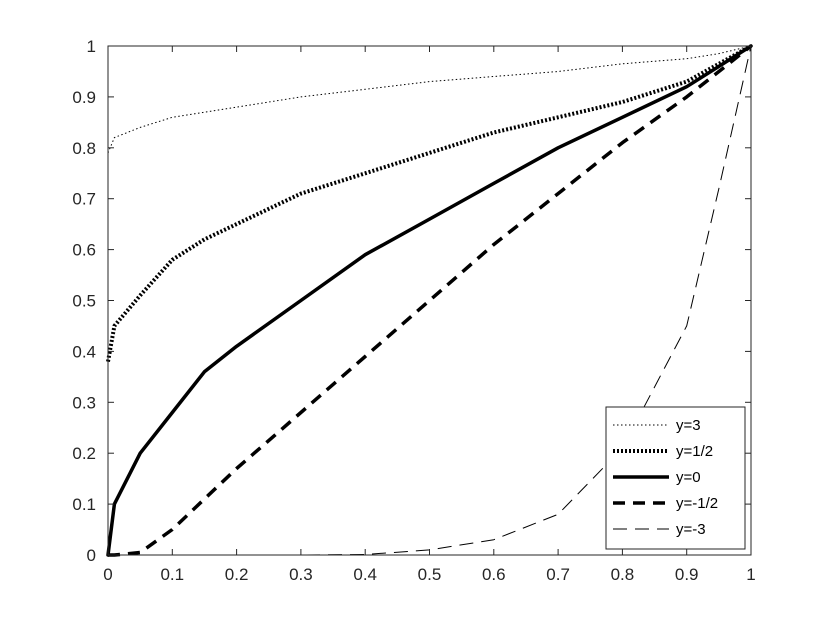 This screenshot has width=830, height=623. What do you see at coordinates (558, 574) in the screenshot?
I see `x-tick-label: 0.7` at bounding box center [558, 574].